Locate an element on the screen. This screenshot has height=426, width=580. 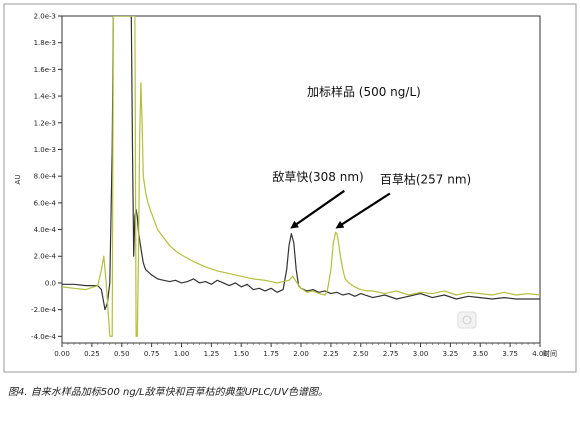
x-tick-label: 4.00 is located at coordinates (540, 354).